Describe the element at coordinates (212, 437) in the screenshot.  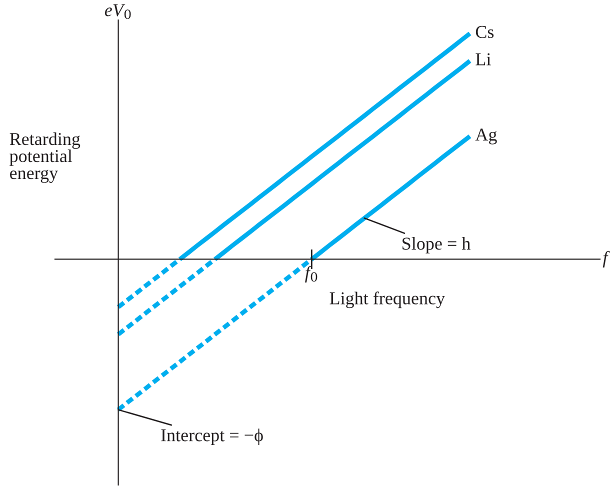
I see `text: Intercept = −ϕ` at that location.